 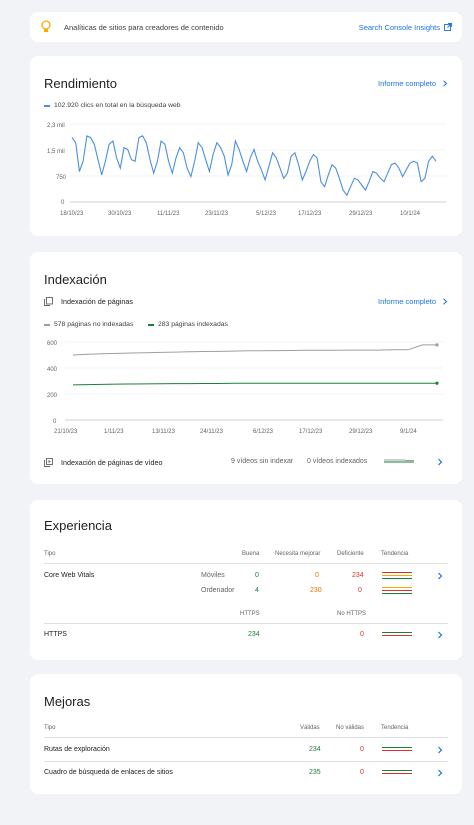 What do you see at coordinates (94, 324) in the screenshot?
I see `legend-label: 578 páginas no indexadas` at bounding box center [94, 324].